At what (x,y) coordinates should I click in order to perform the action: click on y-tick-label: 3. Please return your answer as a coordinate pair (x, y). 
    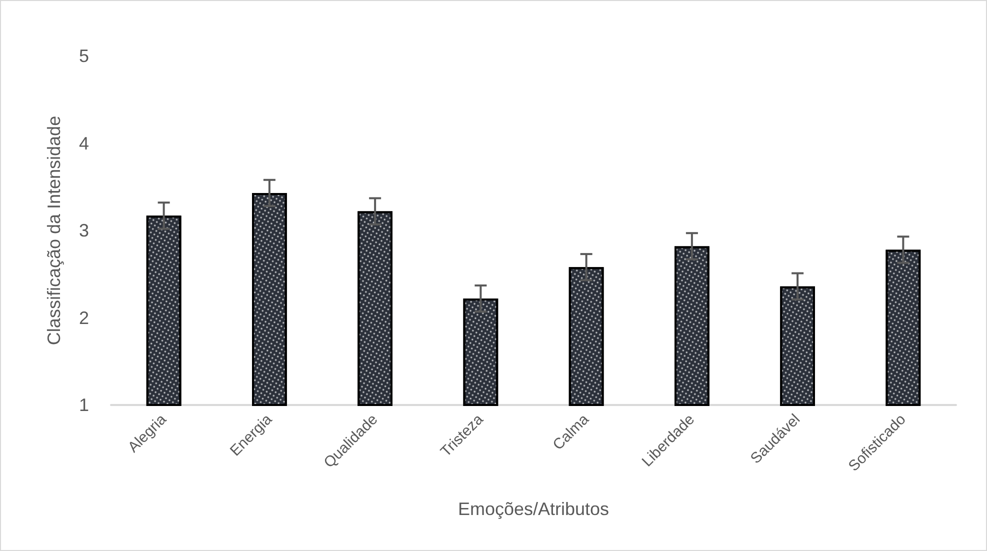
    Looking at the image, I should click on (83, 230).